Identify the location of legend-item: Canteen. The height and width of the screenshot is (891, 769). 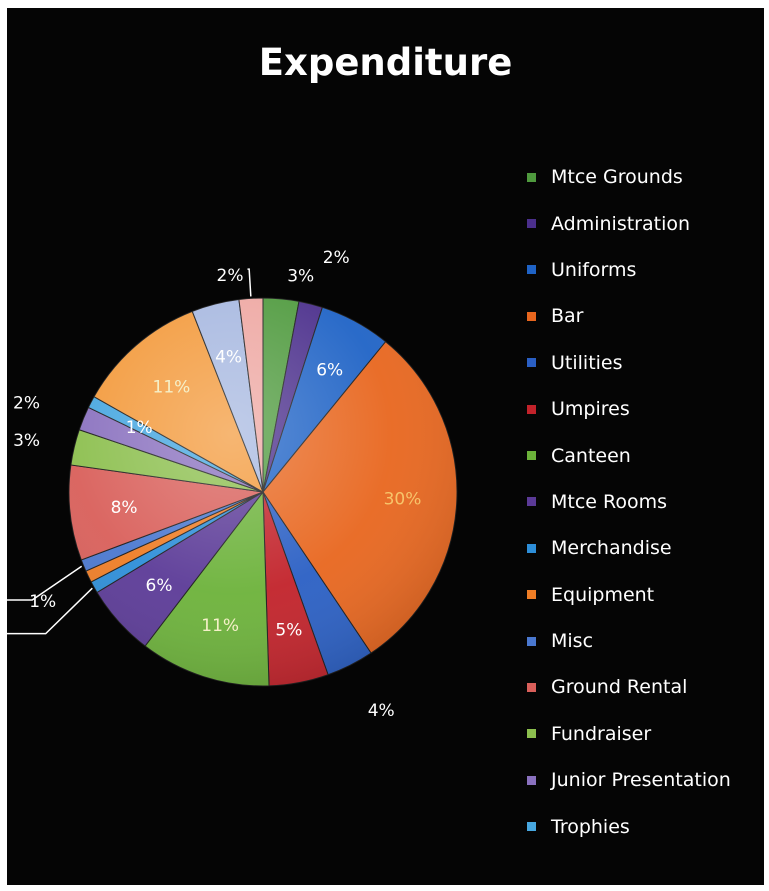
(629, 455).